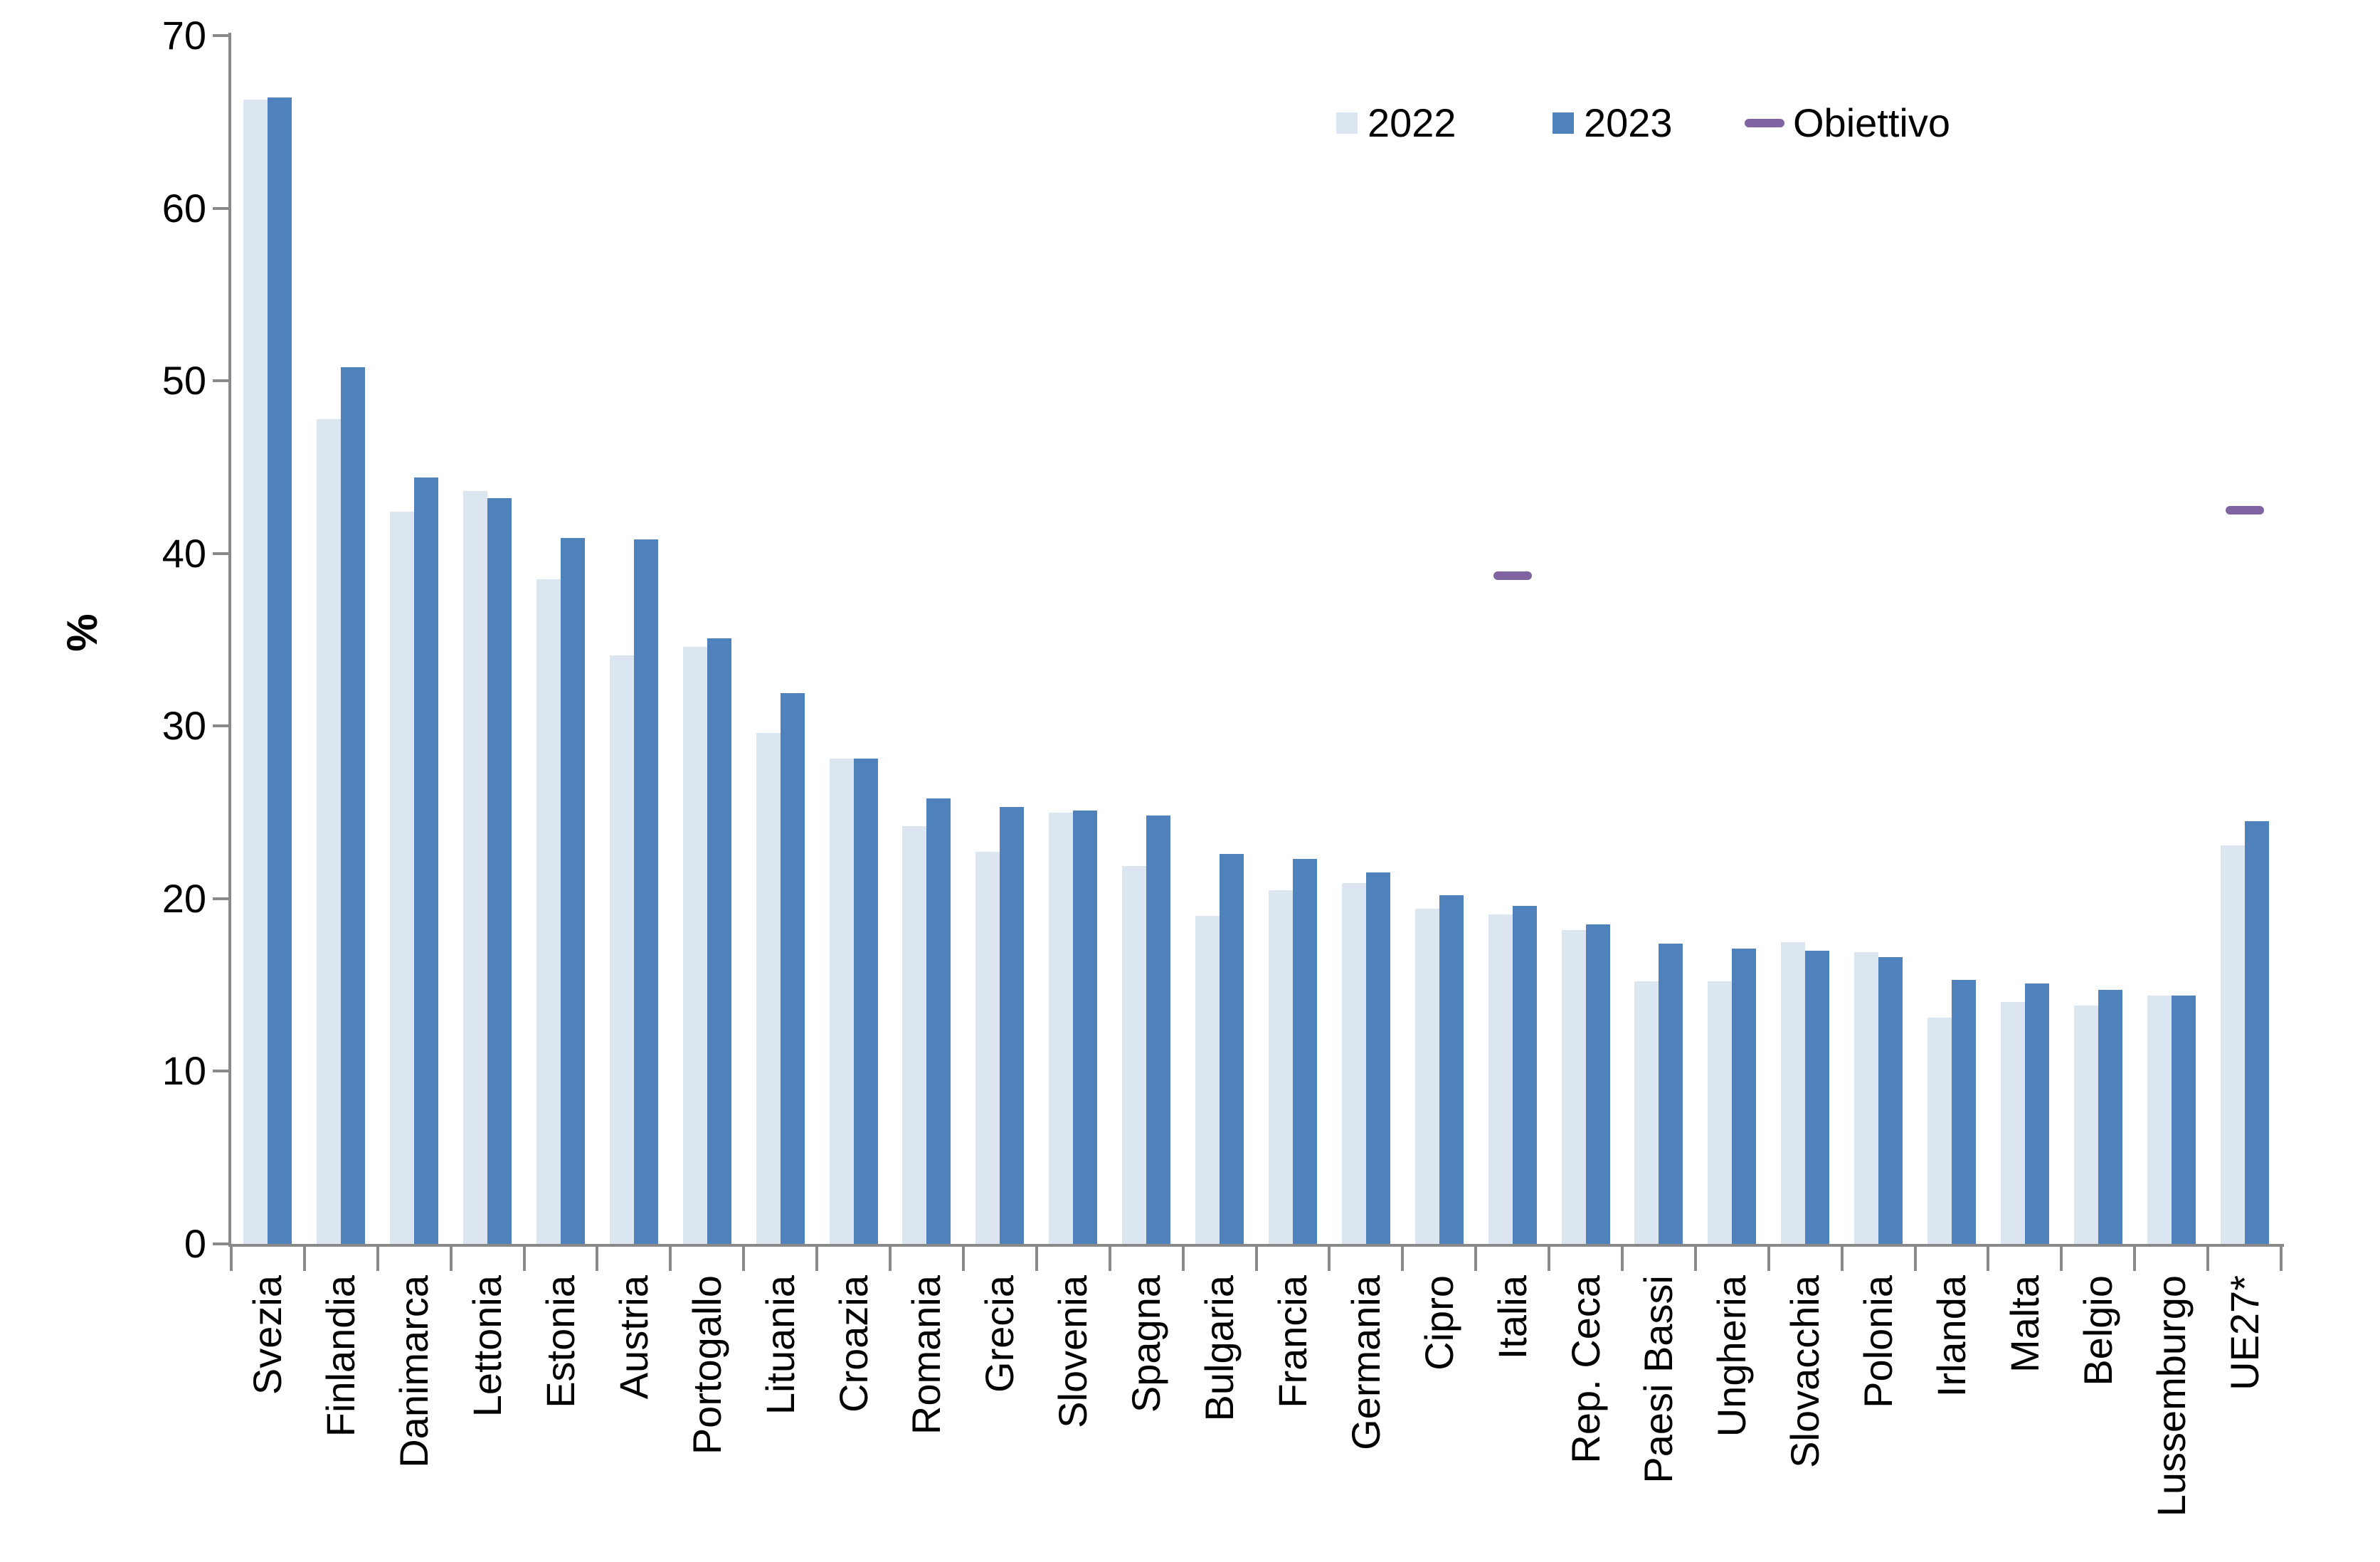  I want to click on bar-2023-Malta, so click(2036, 1113).